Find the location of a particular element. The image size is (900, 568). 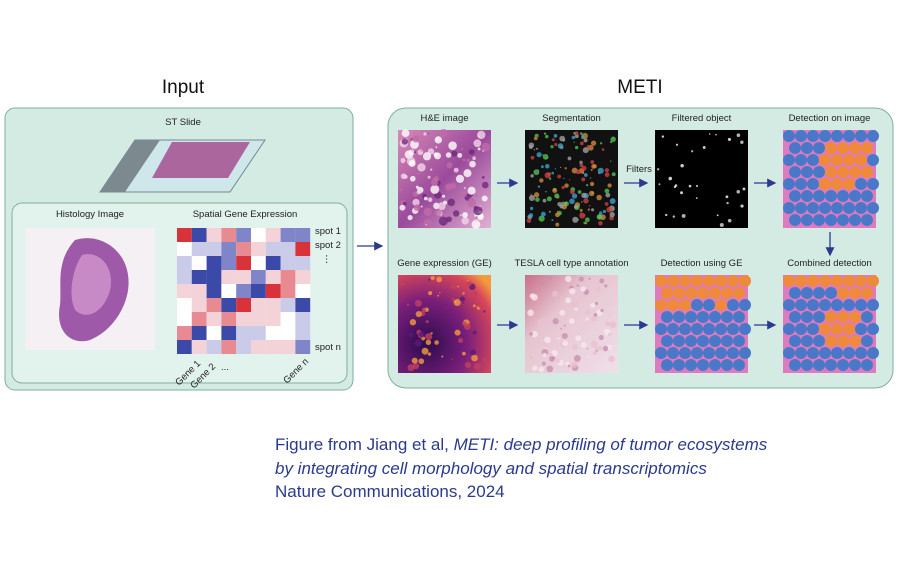

panel-label: Combined detection is located at coordinates (829, 263).